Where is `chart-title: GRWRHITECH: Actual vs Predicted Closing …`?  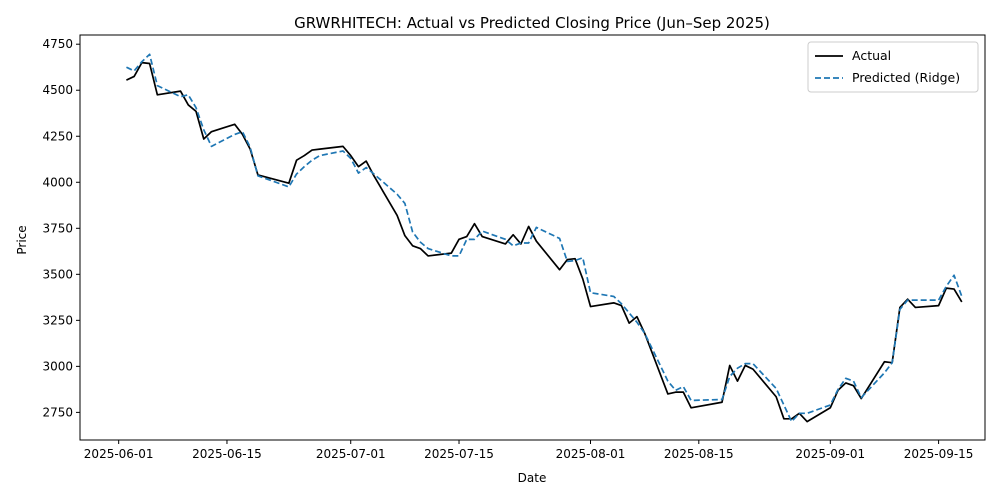
chart-title: GRWRHITECH: Actual vs Predicted Closing … is located at coordinates (532, 23).